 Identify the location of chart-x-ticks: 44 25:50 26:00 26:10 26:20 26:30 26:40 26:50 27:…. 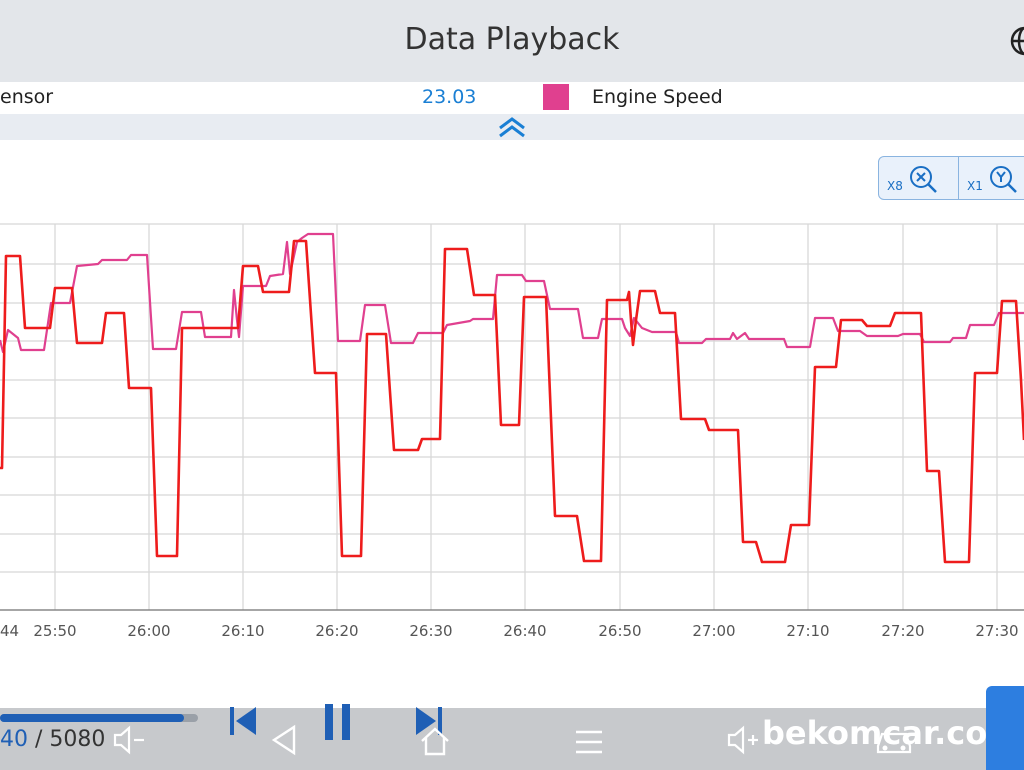
(509, 631).